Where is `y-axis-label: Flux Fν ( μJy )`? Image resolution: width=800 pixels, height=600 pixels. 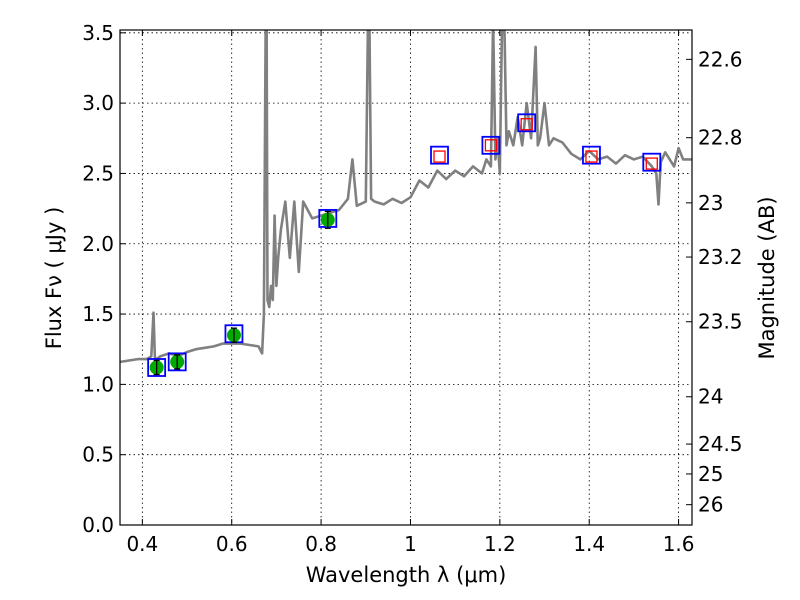
y-axis-label: Flux Fν ( μJy ) is located at coordinates (54, 278).